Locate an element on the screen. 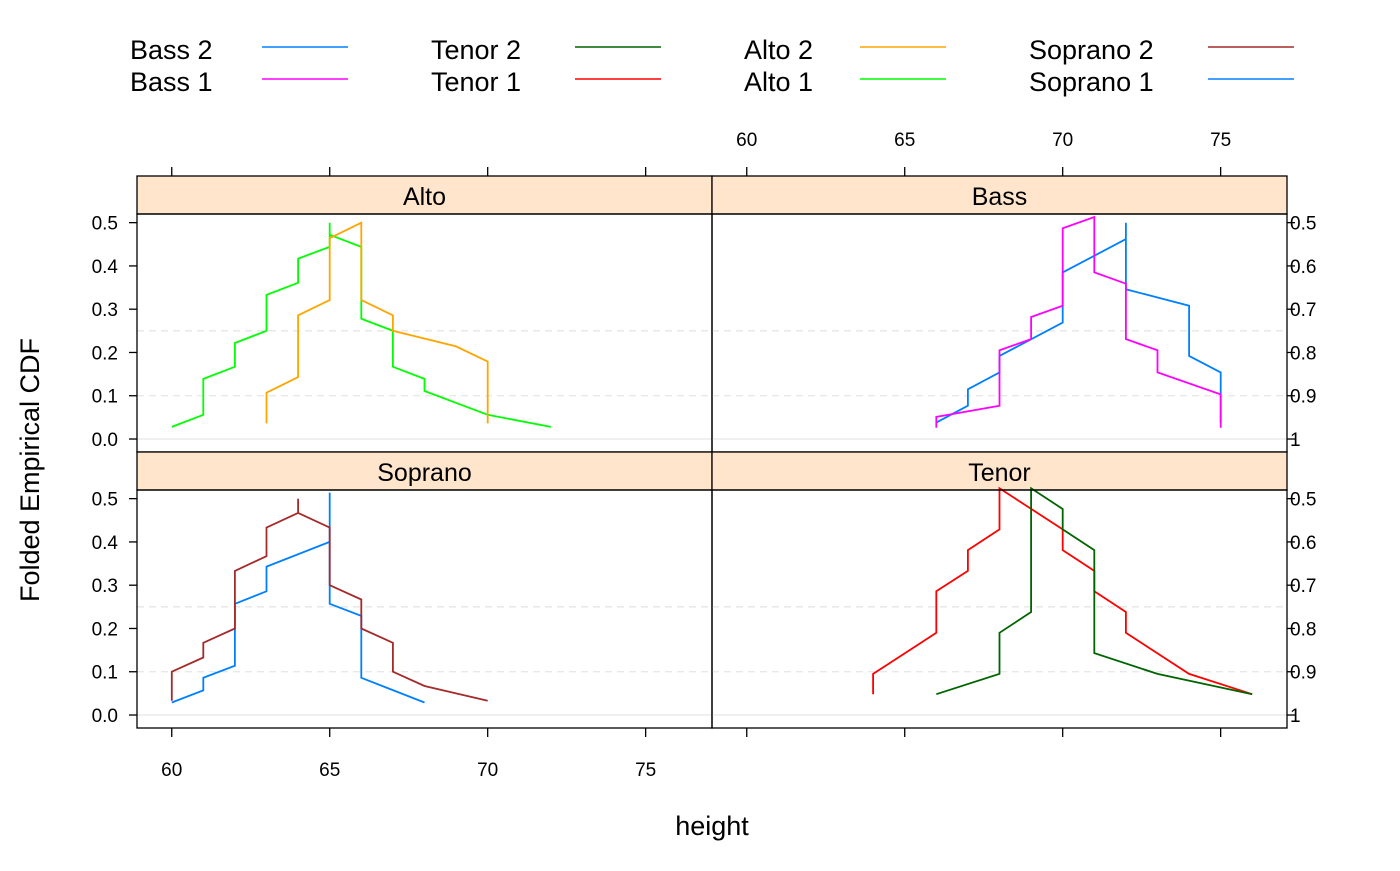 The width and height of the screenshot is (1400, 871). strip-soprano is located at coordinates (424, 471).